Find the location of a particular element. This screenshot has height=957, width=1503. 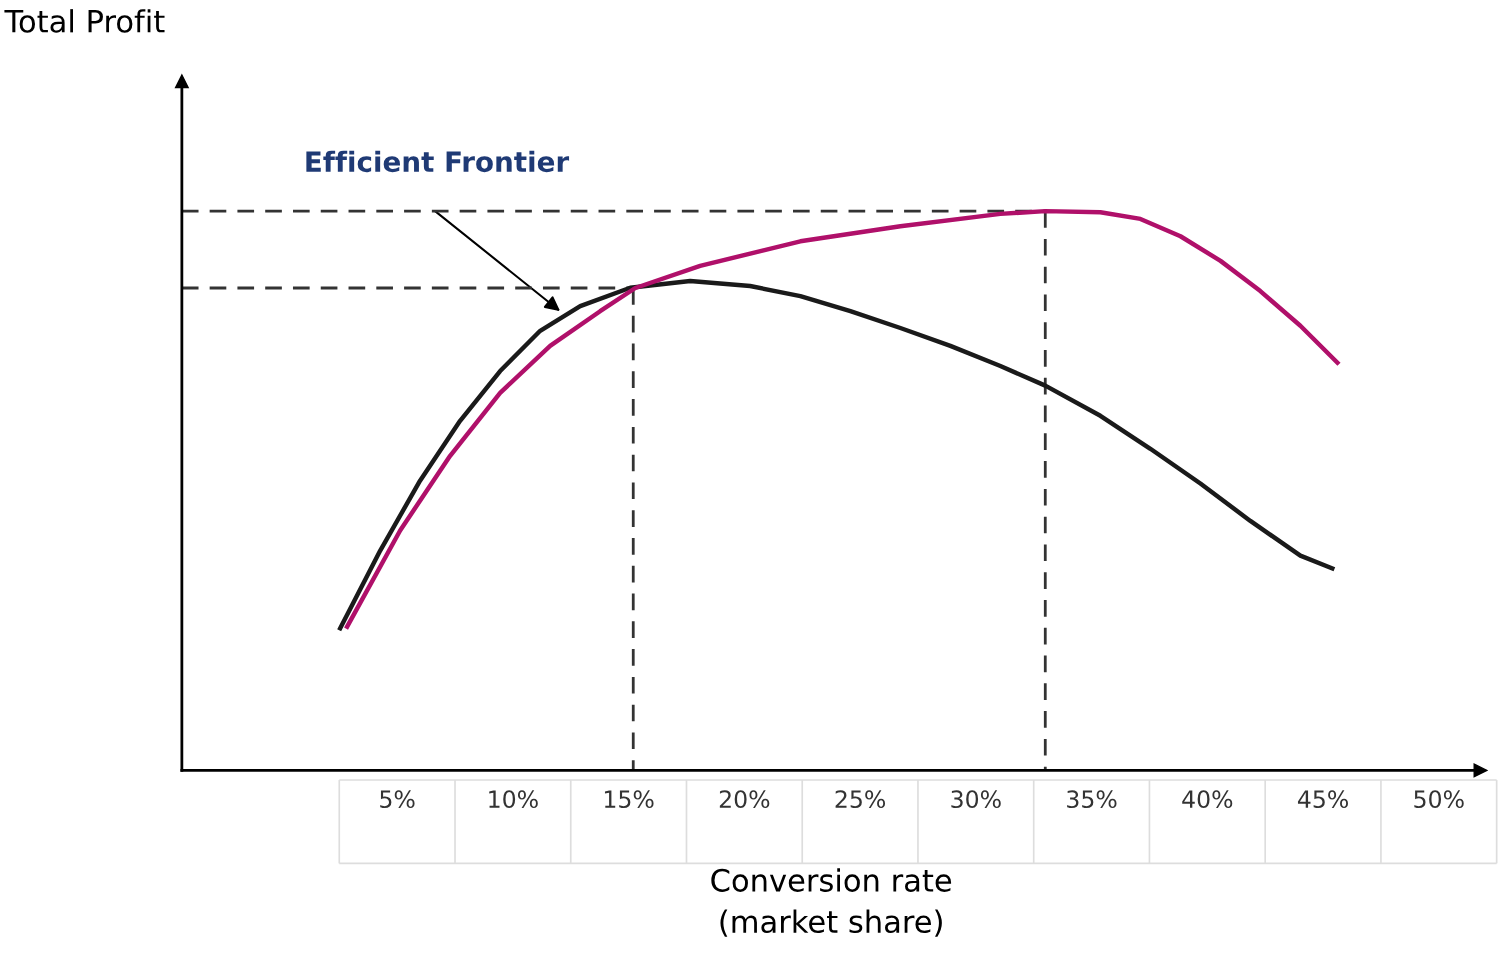

x-tick-label: 5% is located at coordinates (397, 799).